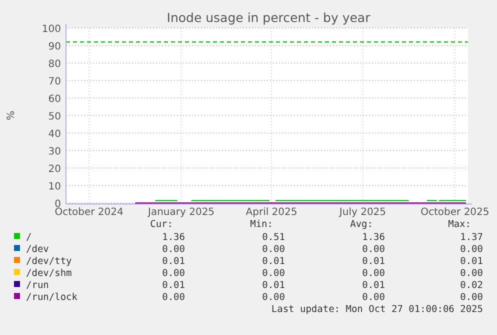 The image size is (497, 335). Describe the element at coordinates (49, 273) in the screenshot. I see `legend-label: /dev/shm` at that location.